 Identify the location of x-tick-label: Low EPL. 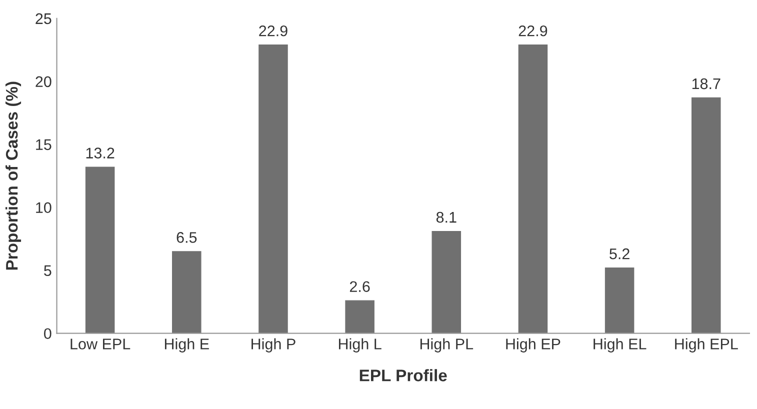
(100, 344).